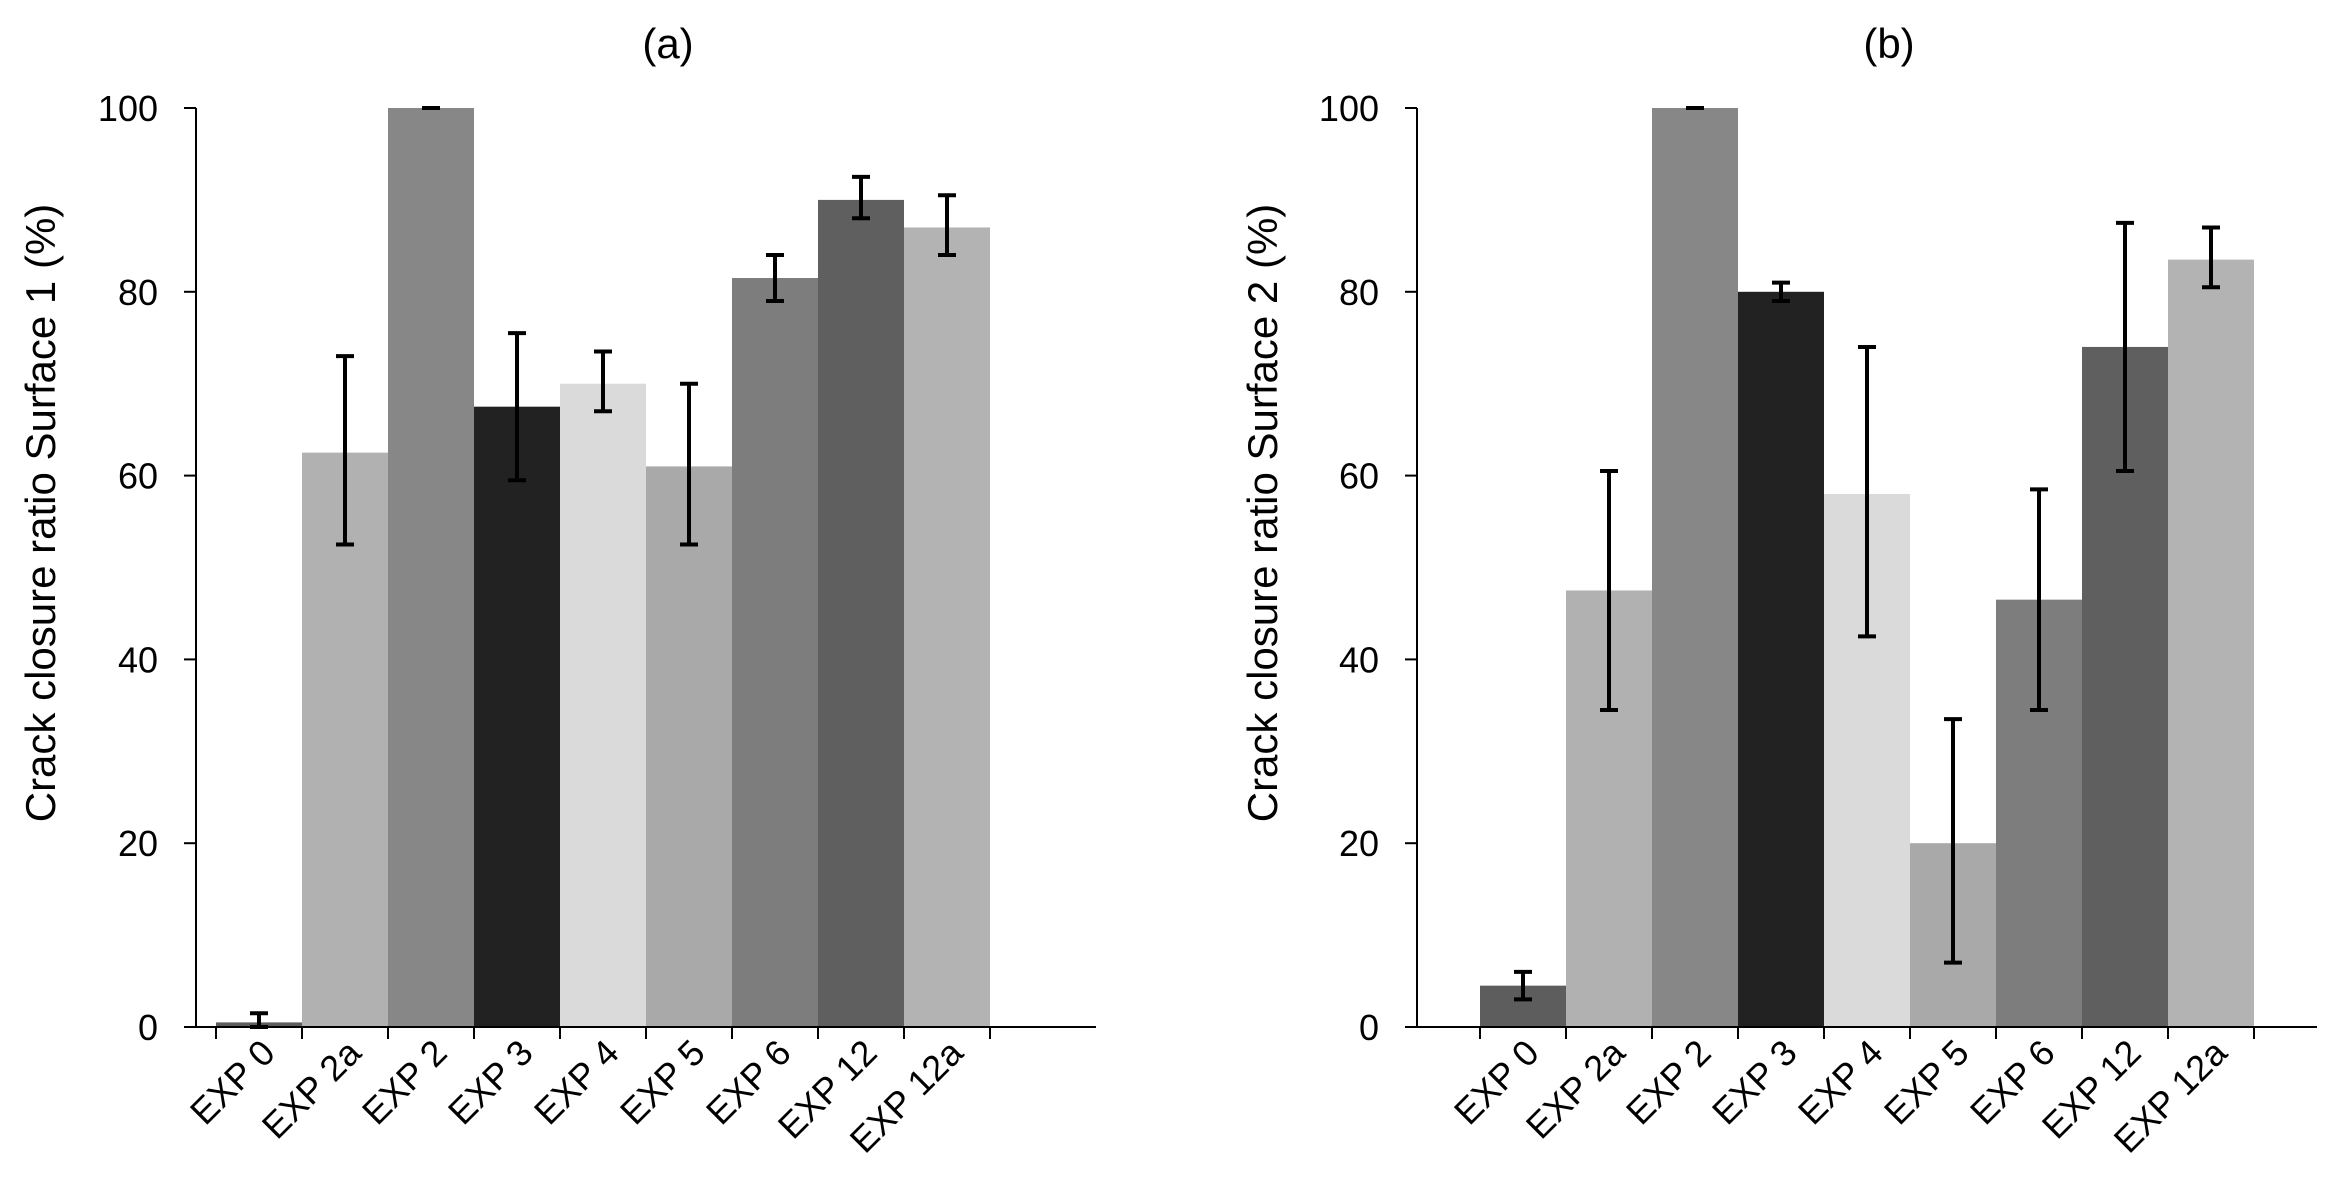 This screenshot has width=2335, height=1187. What do you see at coordinates (40, 513) in the screenshot?
I see `y-axis-label-a: Crack closure ratio Surface 1 (%)` at bounding box center [40, 513].